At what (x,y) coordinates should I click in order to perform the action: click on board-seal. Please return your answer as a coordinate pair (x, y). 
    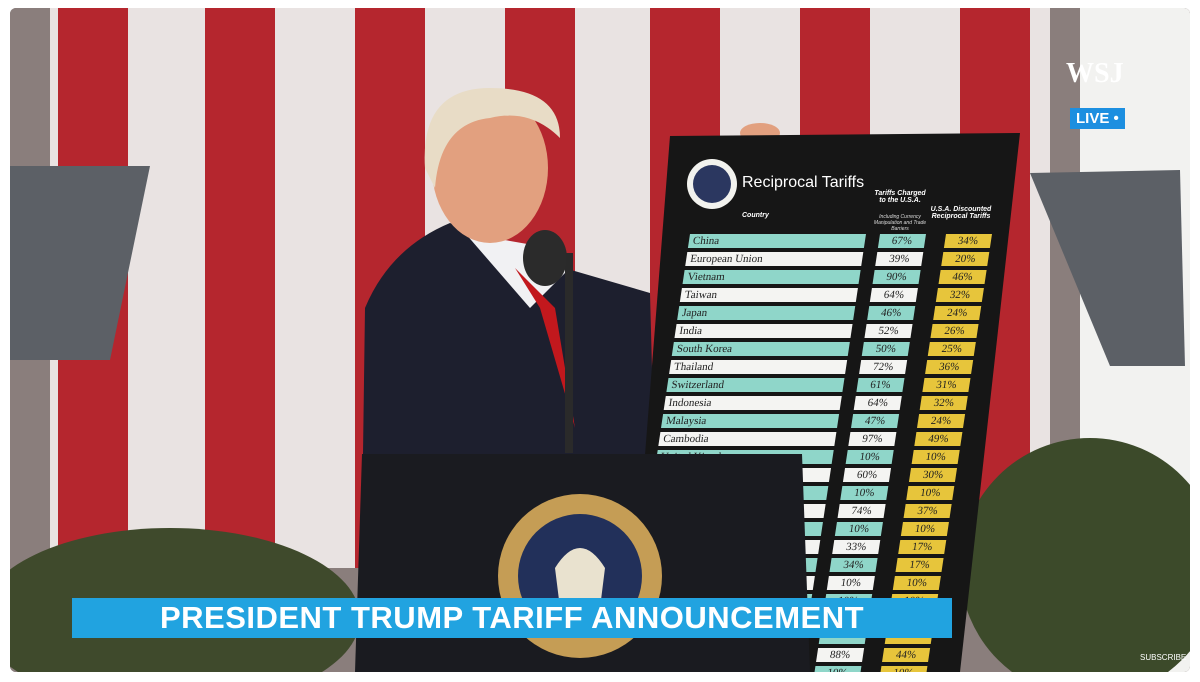
    Looking at the image, I should click on (712, 184).